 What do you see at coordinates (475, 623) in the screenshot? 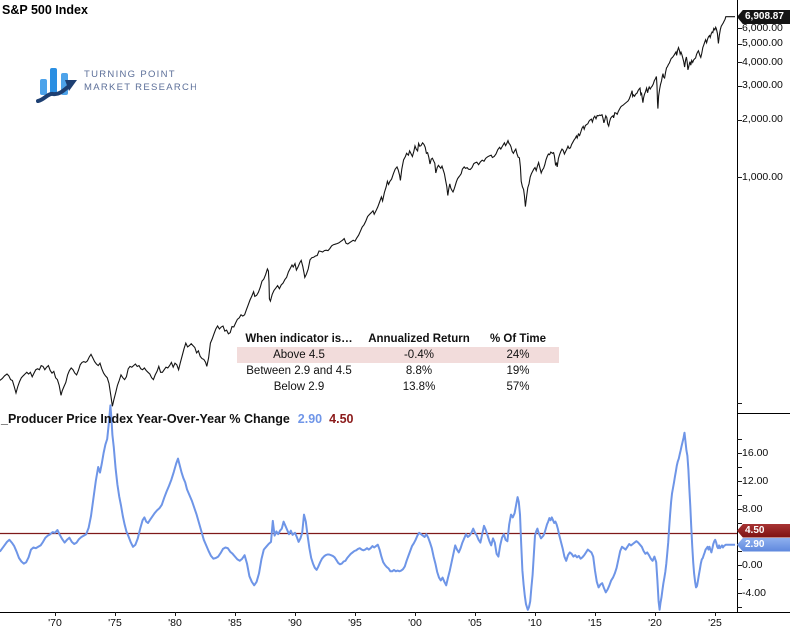
I see `time-axis-label: '05` at bounding box center [475, 623].